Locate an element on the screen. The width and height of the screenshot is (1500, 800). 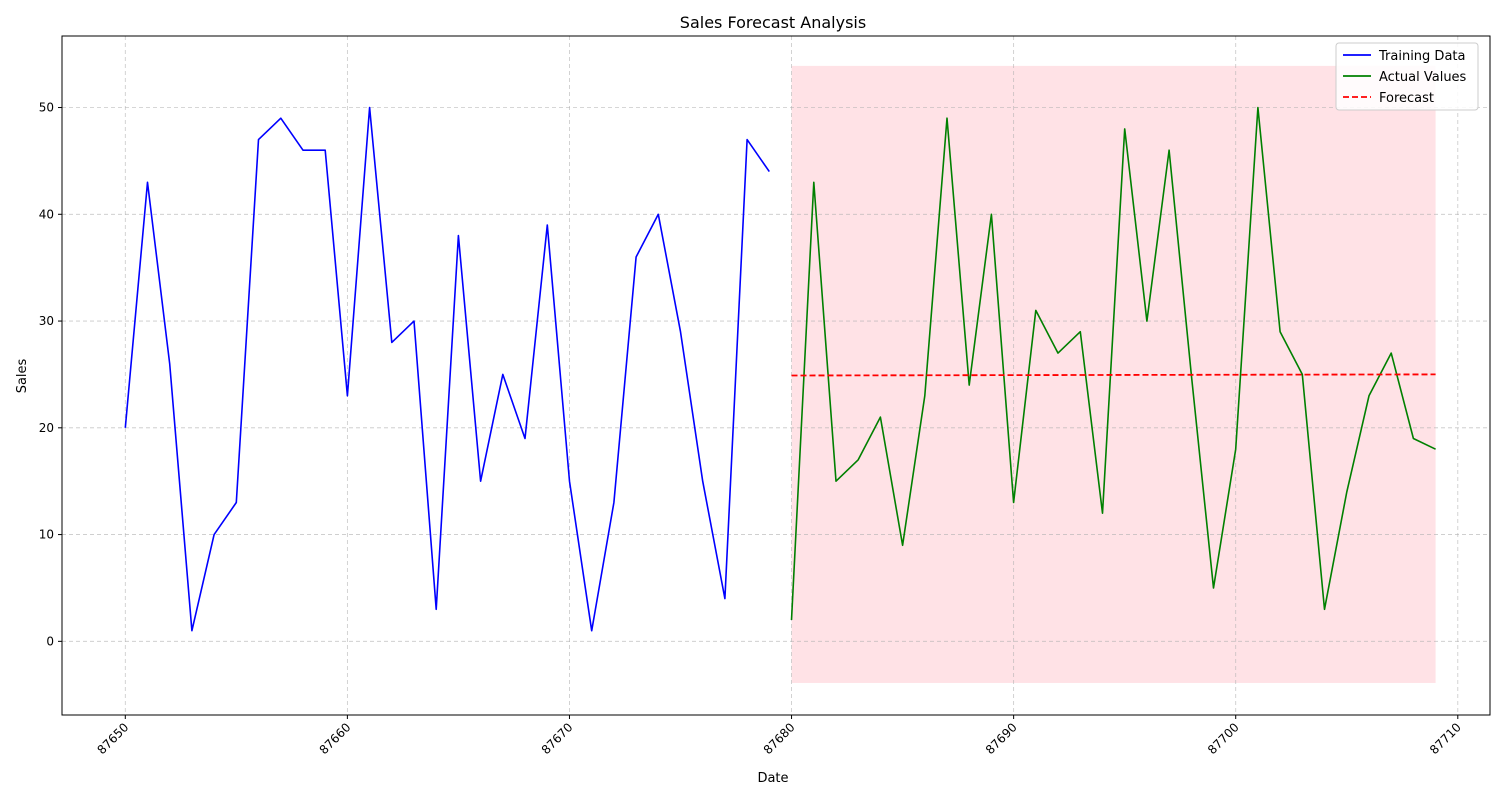
x-tick-label: 87650 is located at coordinates (113, 738).